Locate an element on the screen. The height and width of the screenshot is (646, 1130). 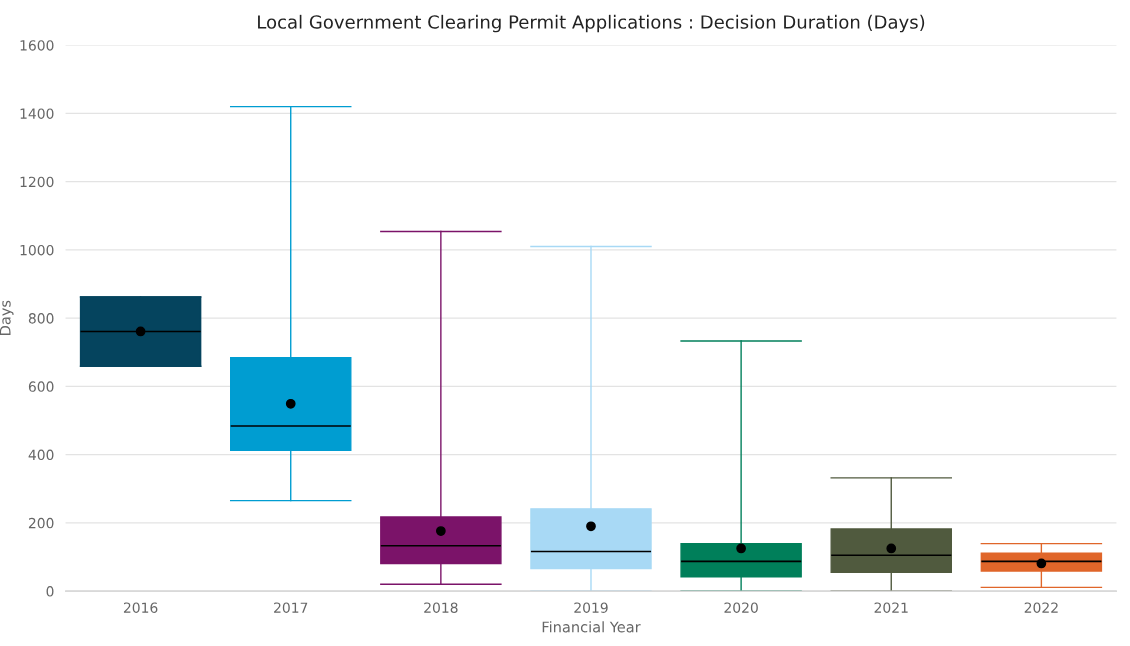
y-tick-label: 400 is located at coordinates (41, 455).